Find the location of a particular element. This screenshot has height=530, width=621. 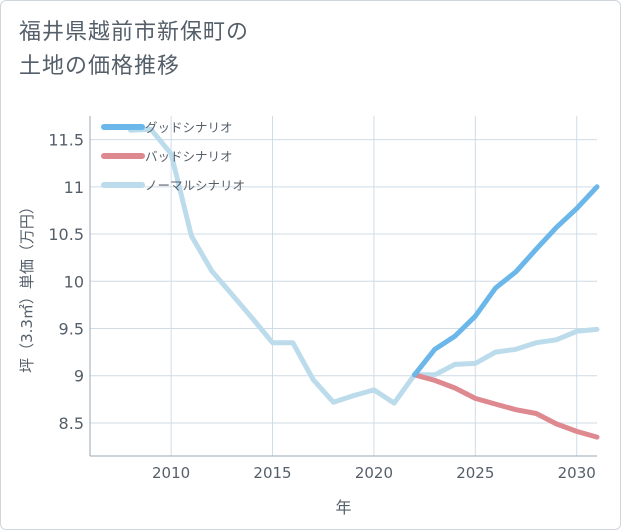

chart-title: 福井県越前市新保町の 土地の価格推移 is located at coordinates (229, 50).